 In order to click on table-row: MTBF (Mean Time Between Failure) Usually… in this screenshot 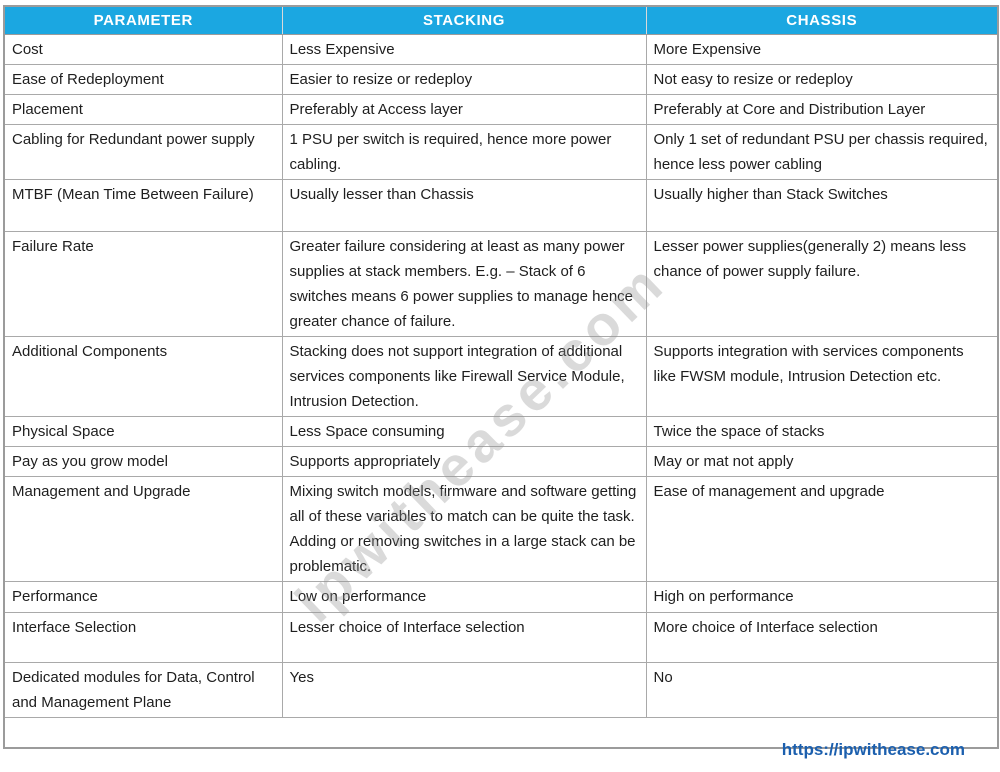, I will do `click(501, 205)`.